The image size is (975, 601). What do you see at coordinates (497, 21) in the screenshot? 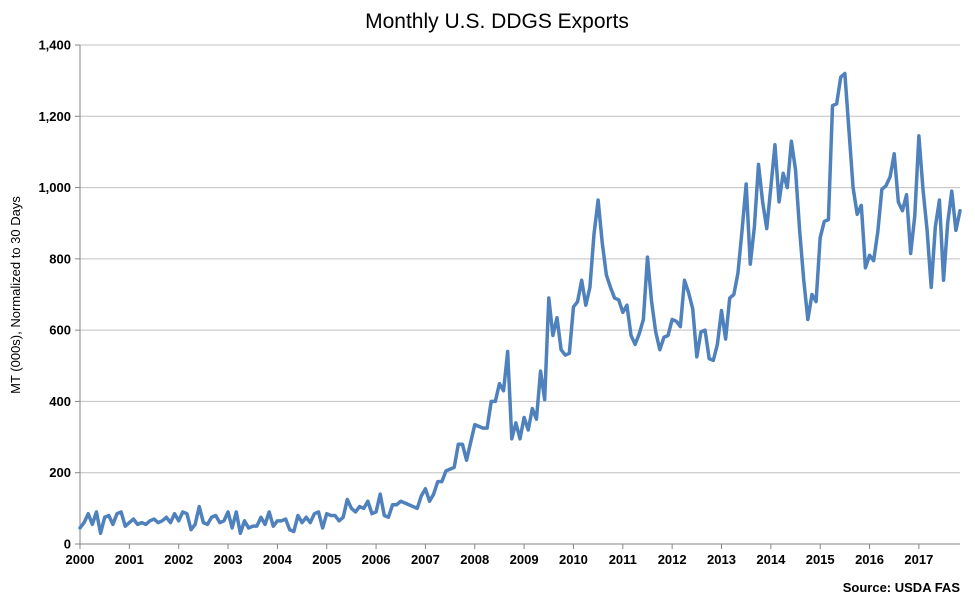
I see `chart-title: Monthly U.S. DDGS Exports` at bounding box center [497, 21].